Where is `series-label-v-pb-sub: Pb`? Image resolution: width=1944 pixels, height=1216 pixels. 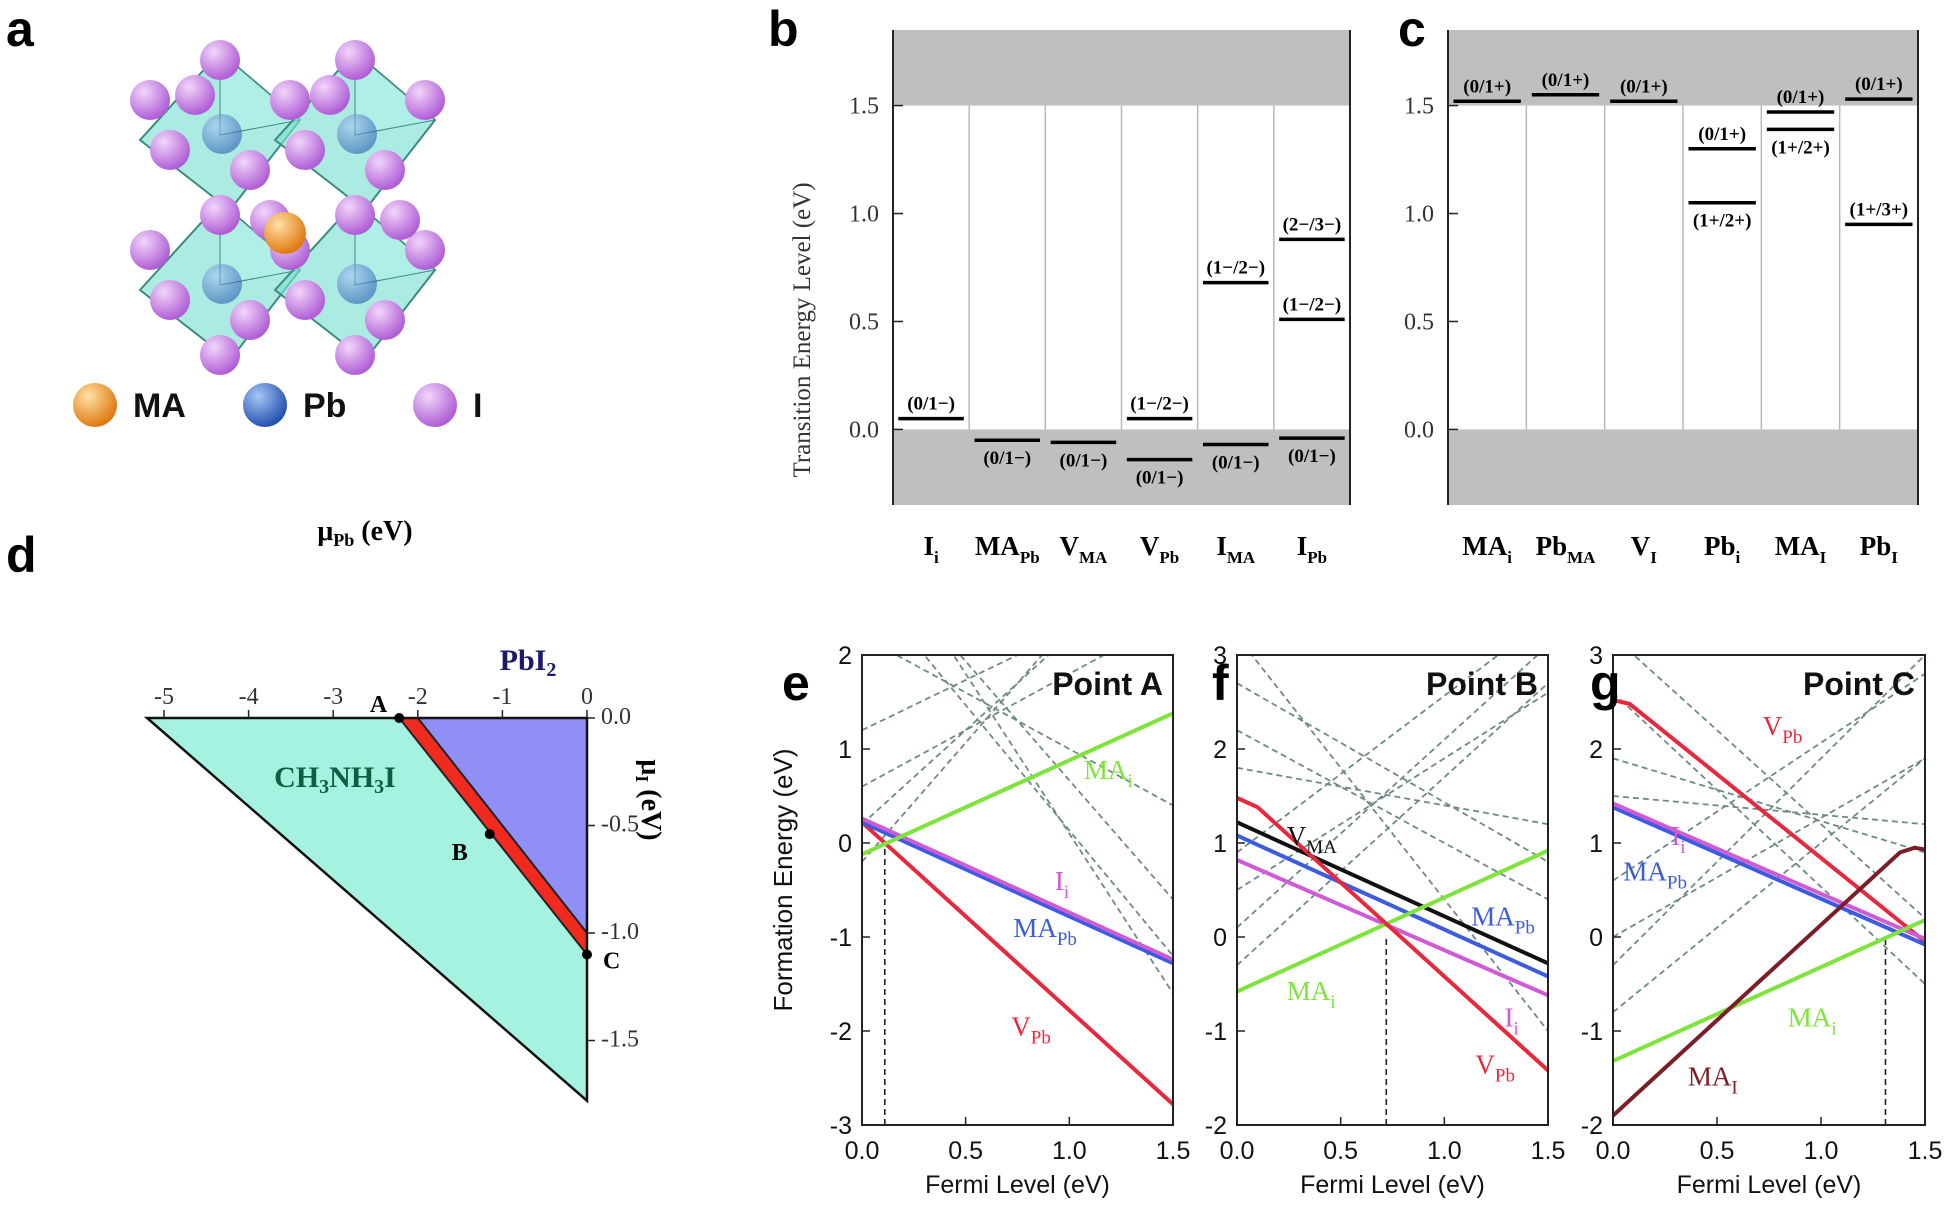 series-label-v-pb-sub: Pb is located at coordinates (1505, 1075).